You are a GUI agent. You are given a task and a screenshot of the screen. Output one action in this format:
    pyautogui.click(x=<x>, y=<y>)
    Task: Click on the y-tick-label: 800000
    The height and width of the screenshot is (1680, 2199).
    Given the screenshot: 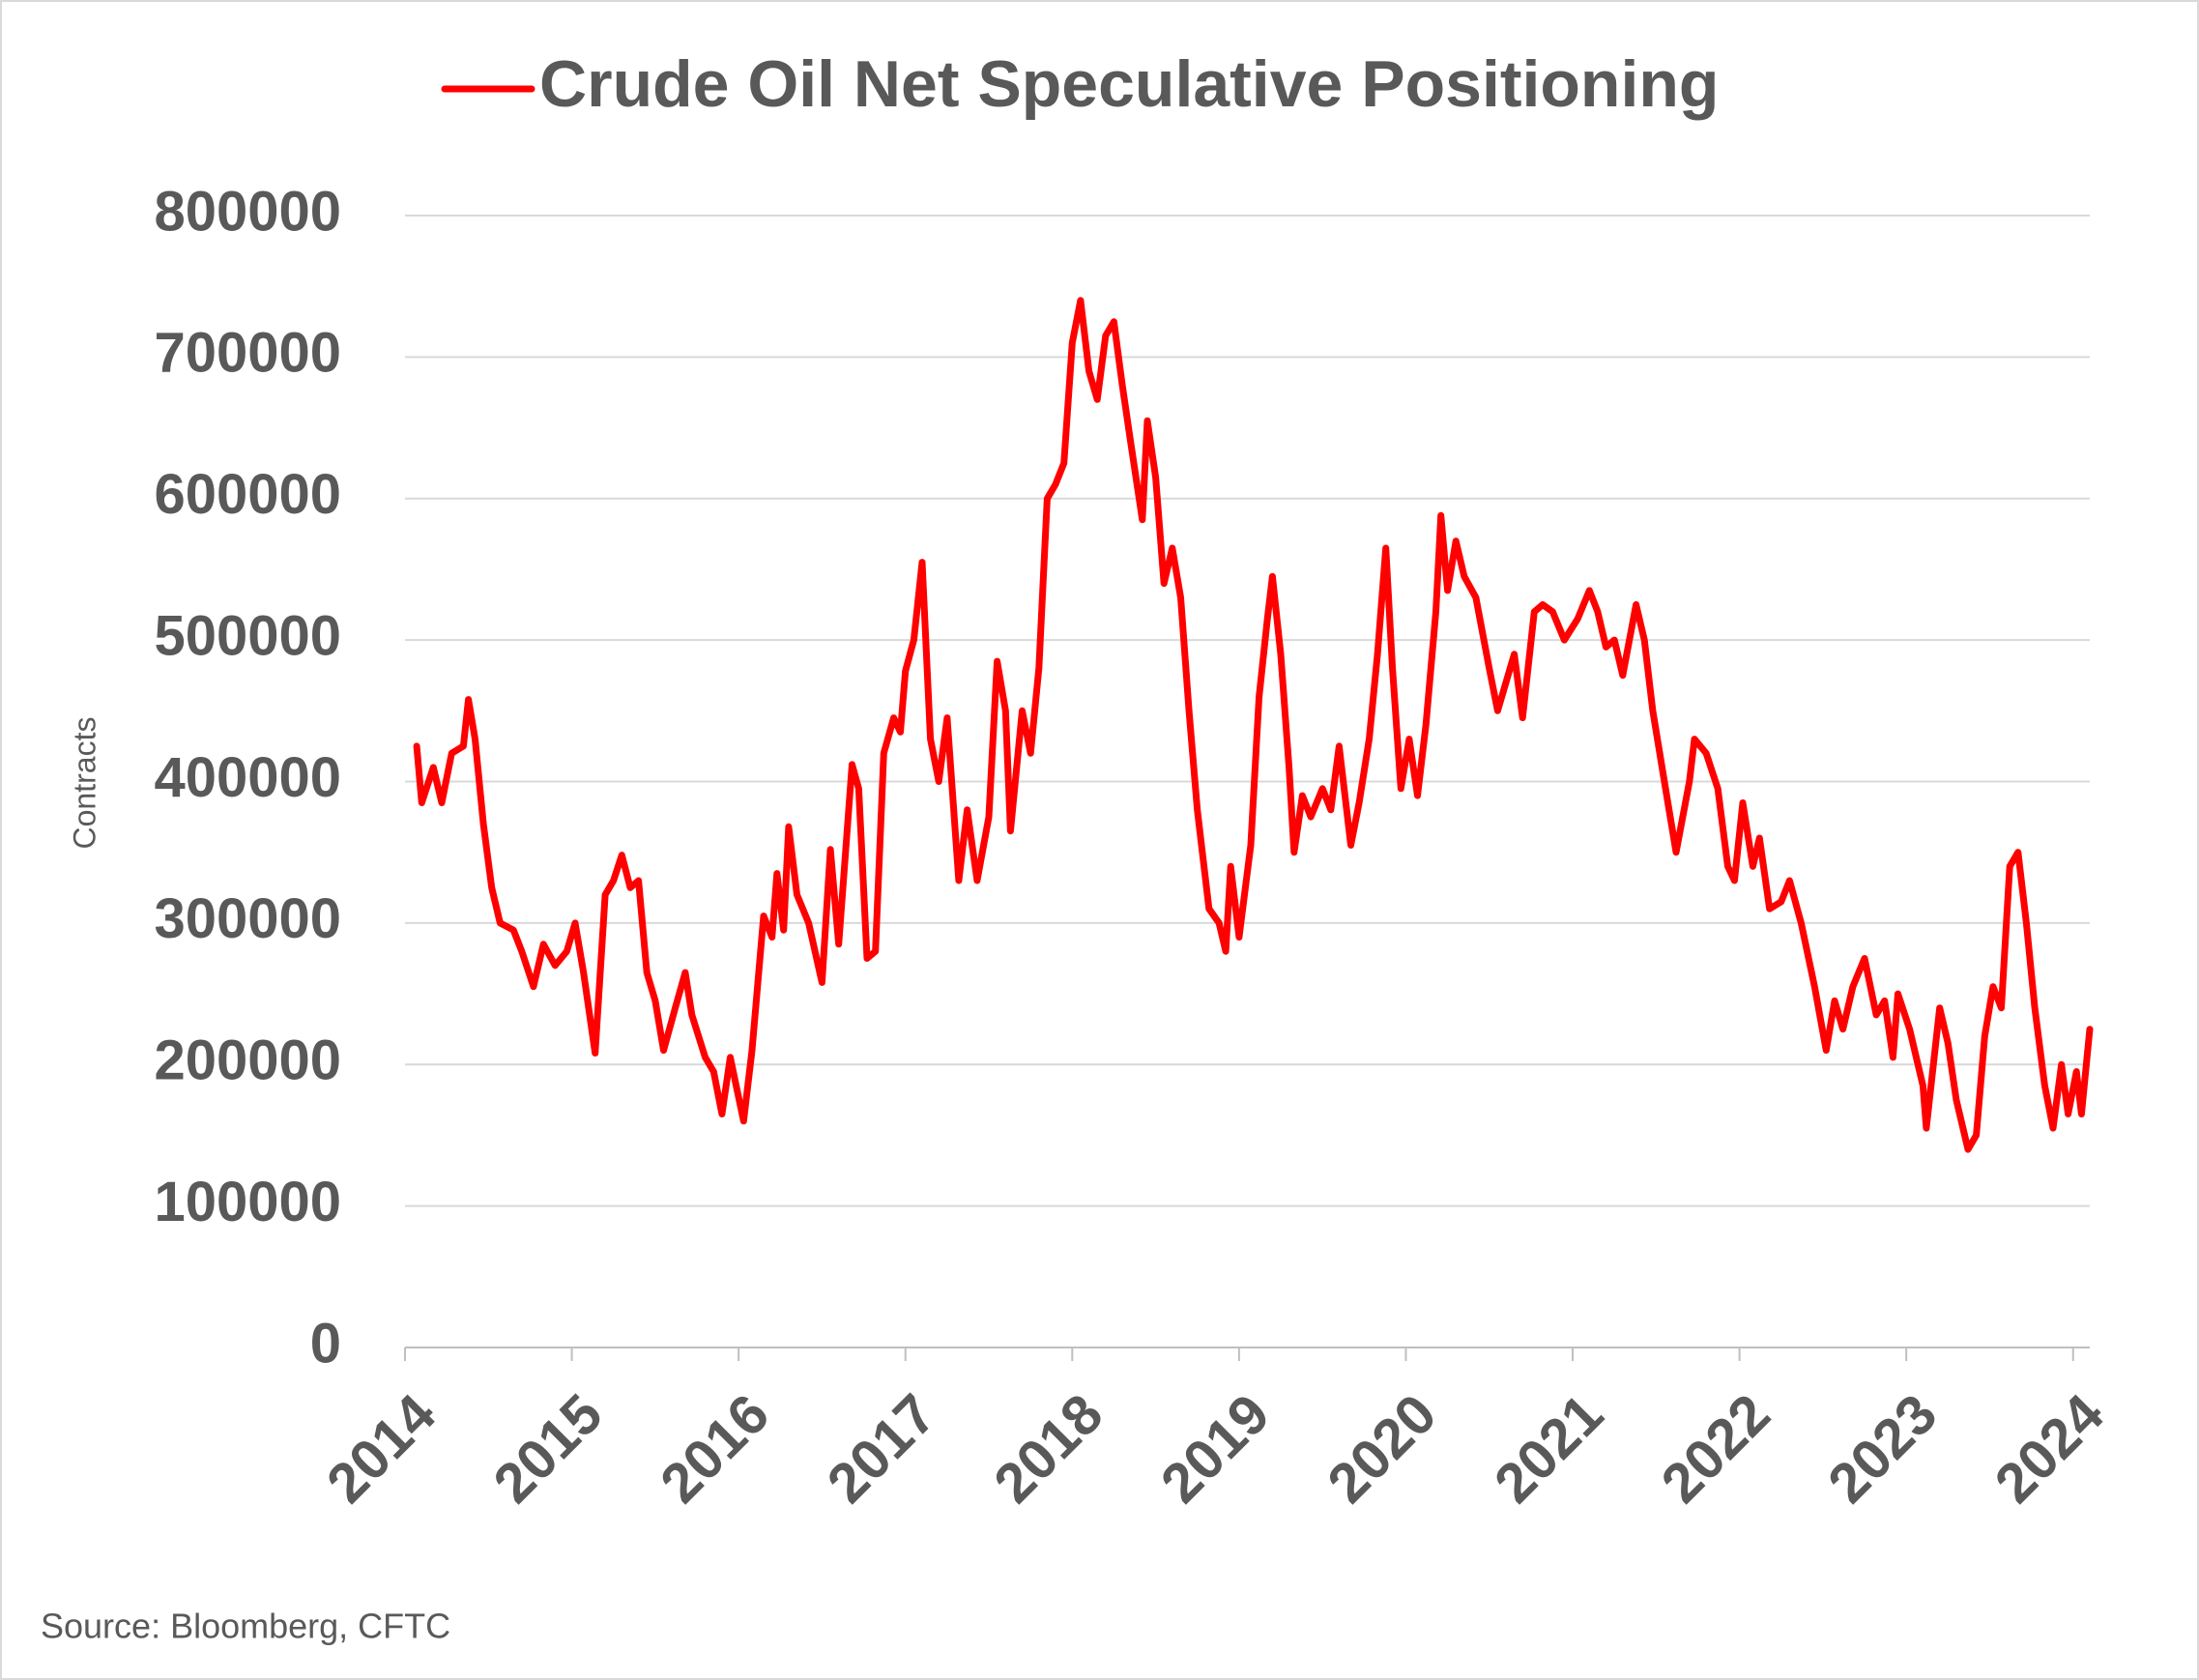 What is the action you would take?
    pyautogui.click(x=247, y=212)
    